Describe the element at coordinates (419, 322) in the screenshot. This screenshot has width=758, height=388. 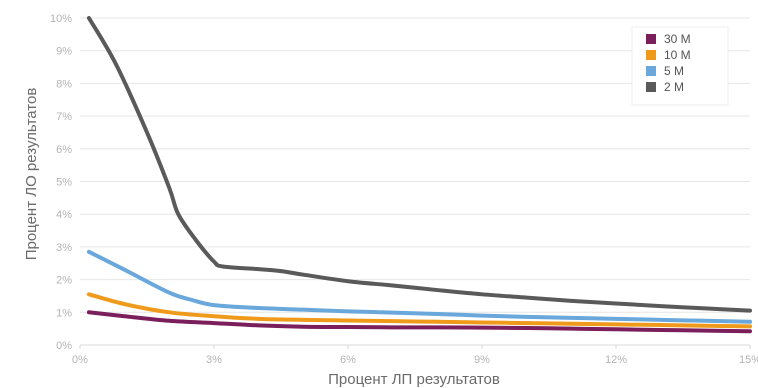
I see `series-line-30m` at that location.